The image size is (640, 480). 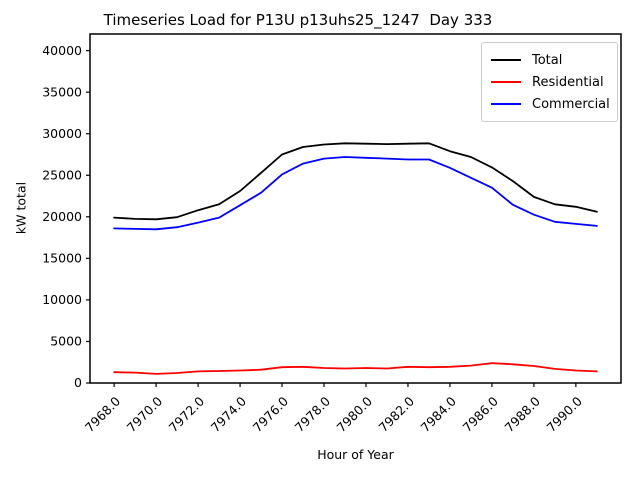 What do you see at coordinates (355, 368) in the screenshot?
I see `series-line-residential` at bounding box center [355, 368].